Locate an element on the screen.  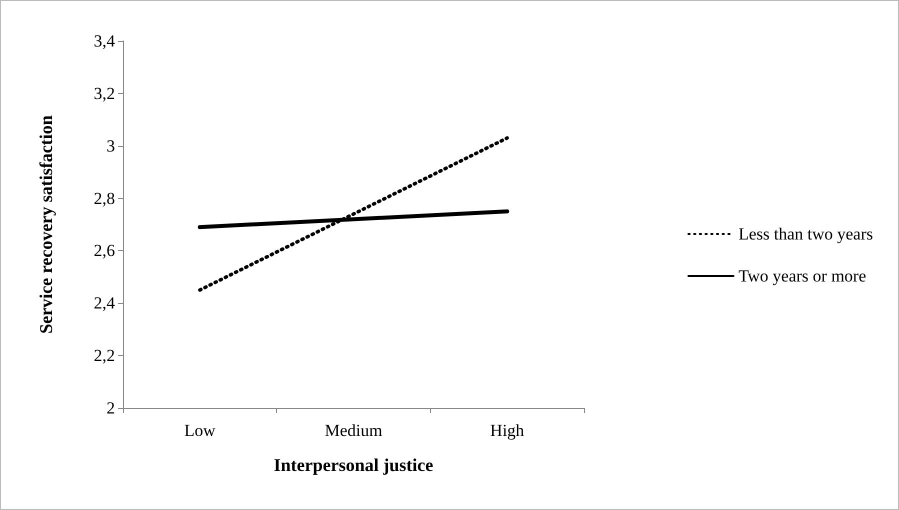
y-axis-title: Service recovery satisfaction is located at coordinates (46, 224).